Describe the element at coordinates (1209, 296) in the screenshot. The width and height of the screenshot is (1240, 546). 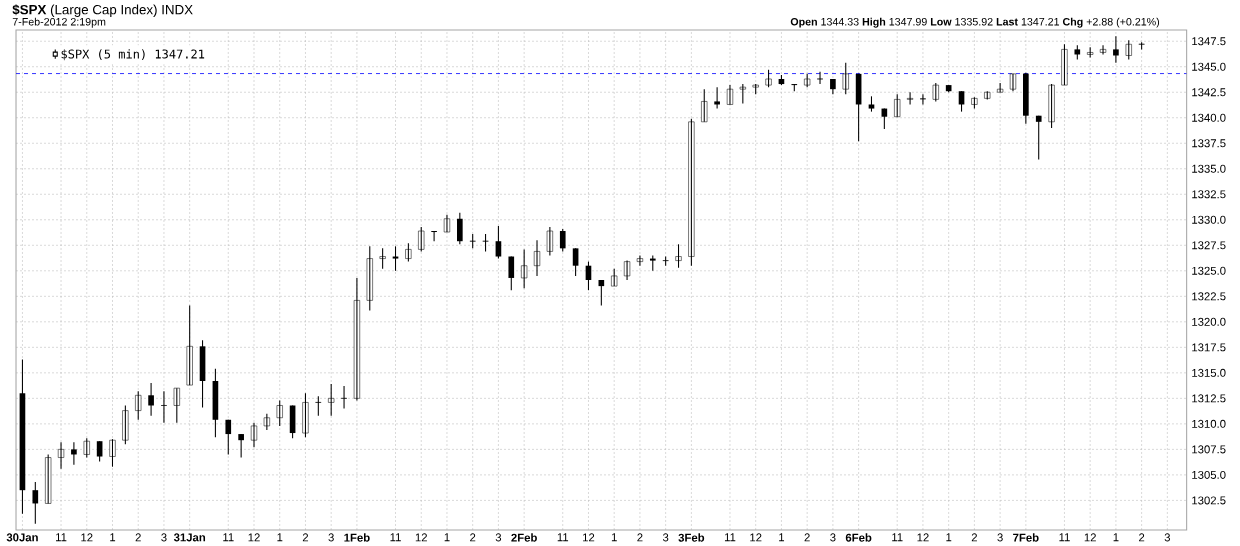
I see `y-tick-label: 1322.5` at that location.